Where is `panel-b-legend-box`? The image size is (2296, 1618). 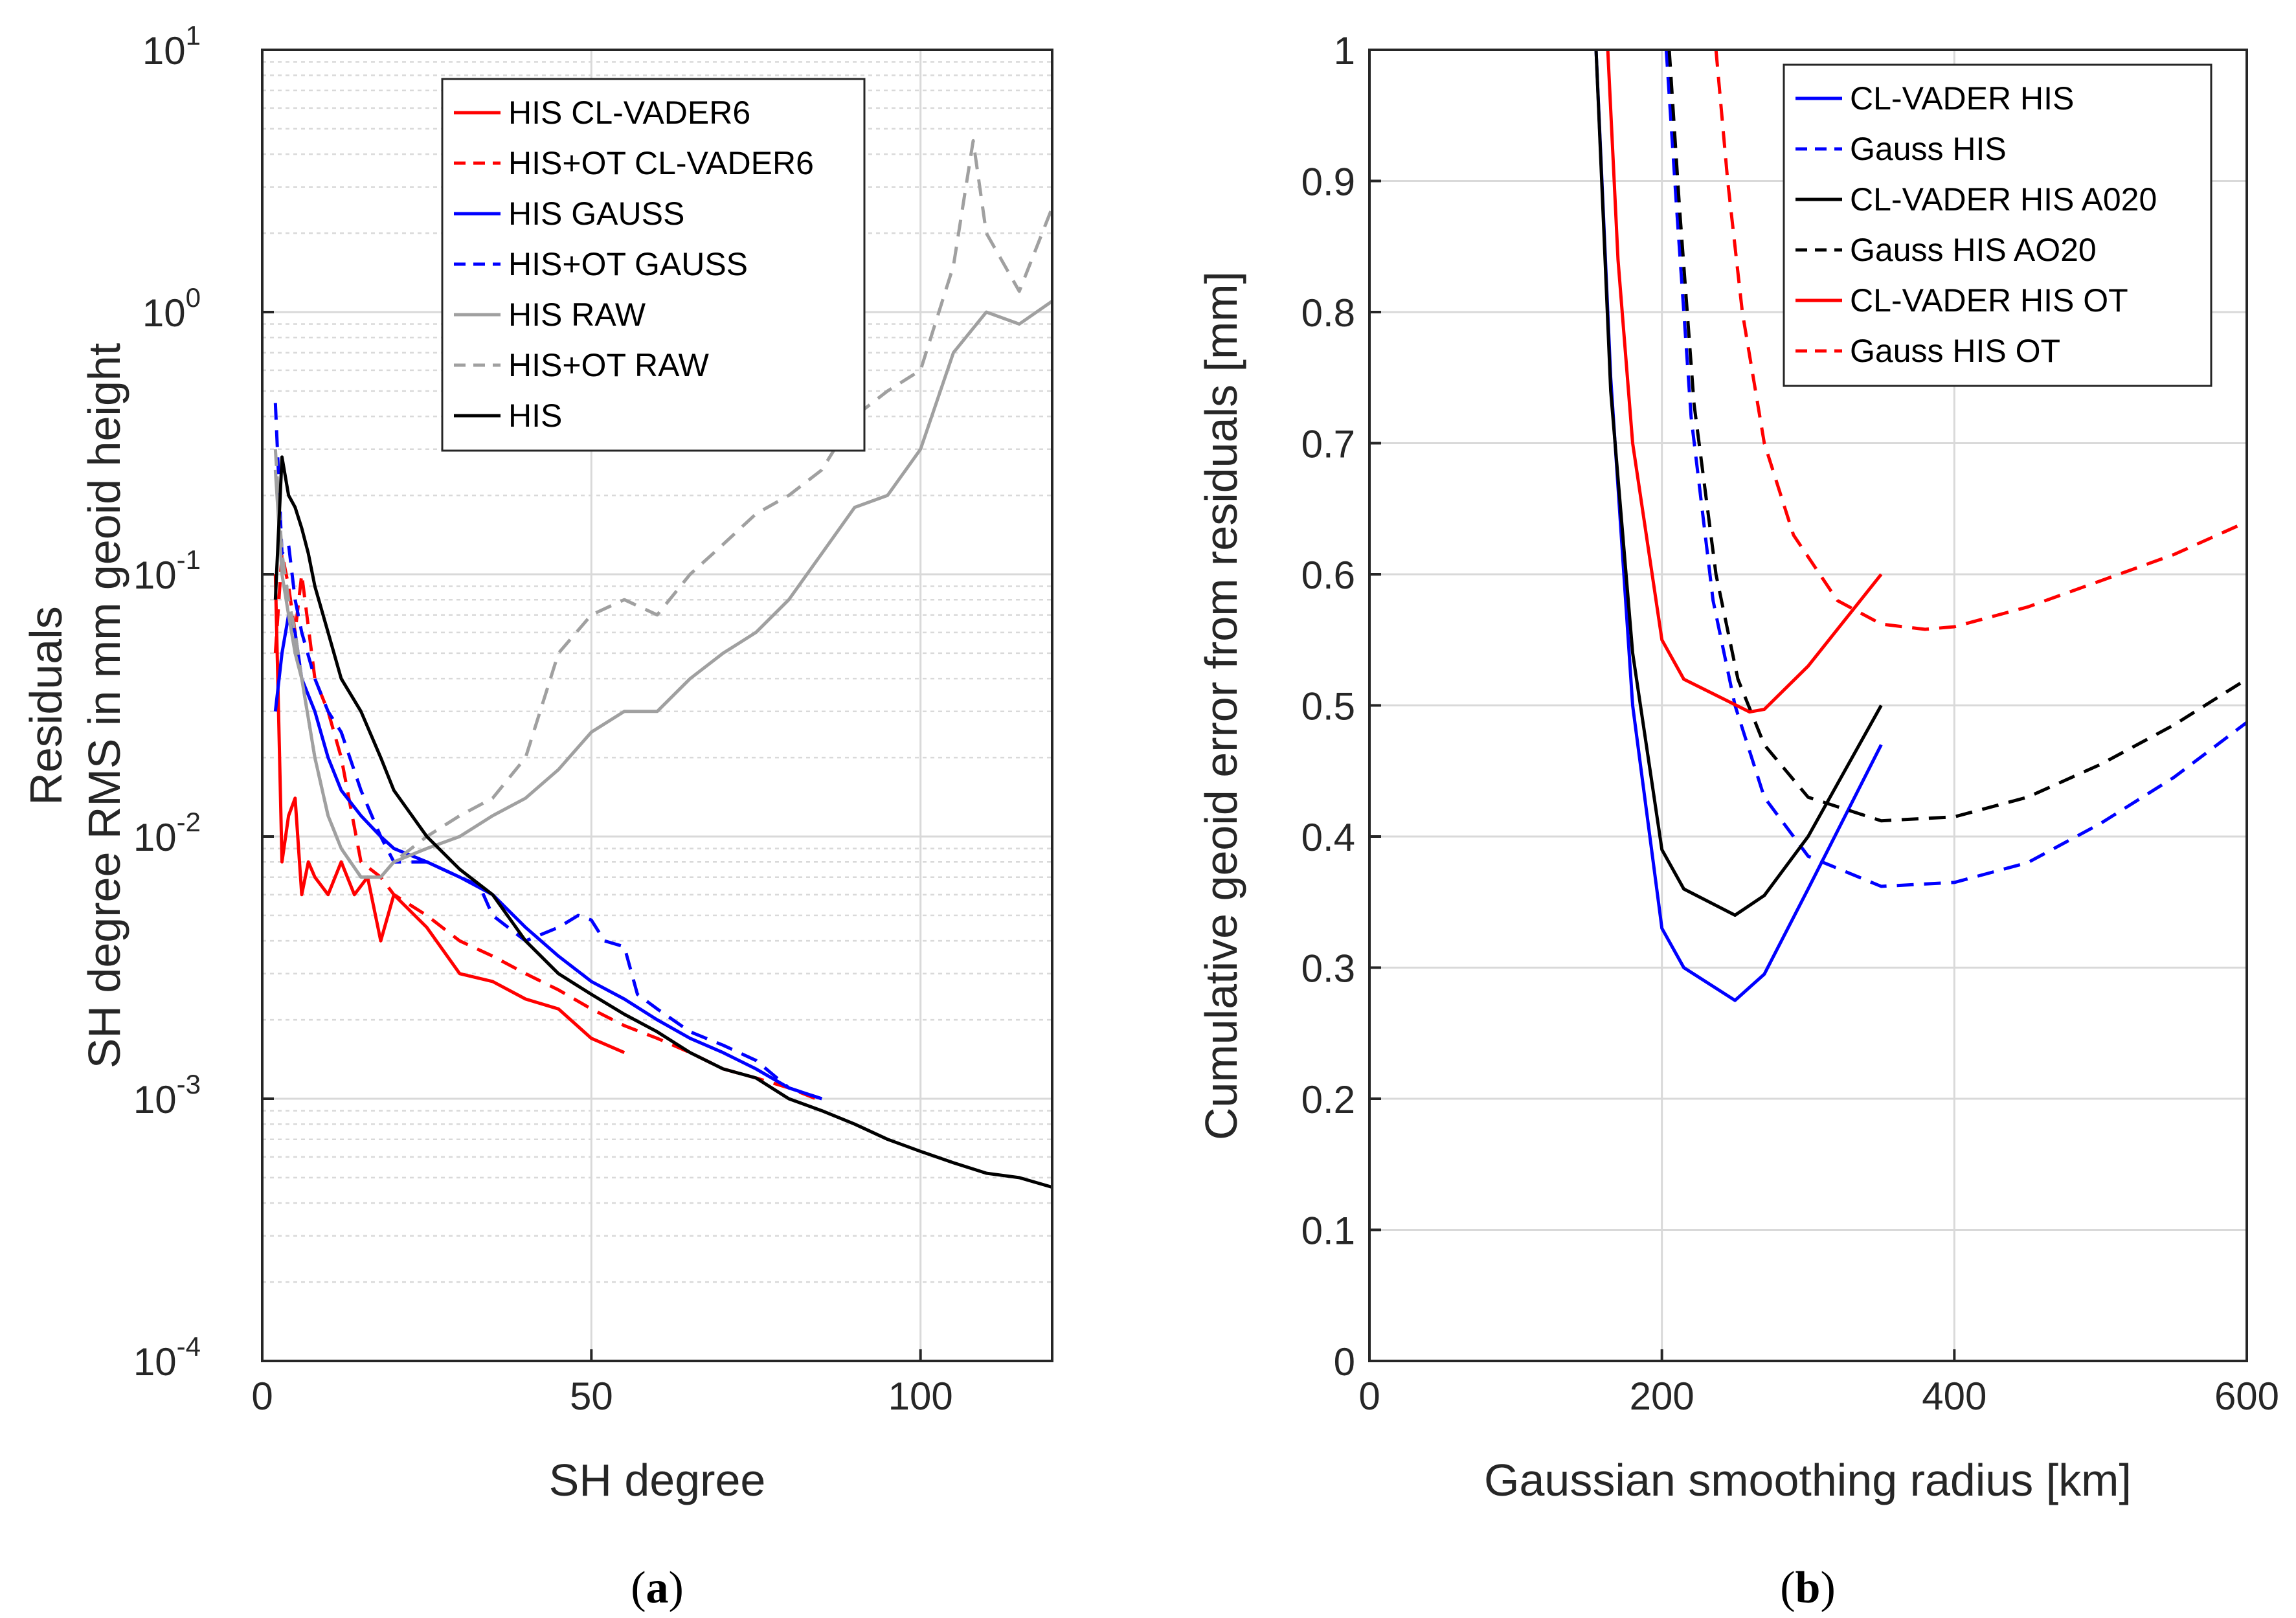 panel-b-legend-box is located at coordinates (1997, 225).